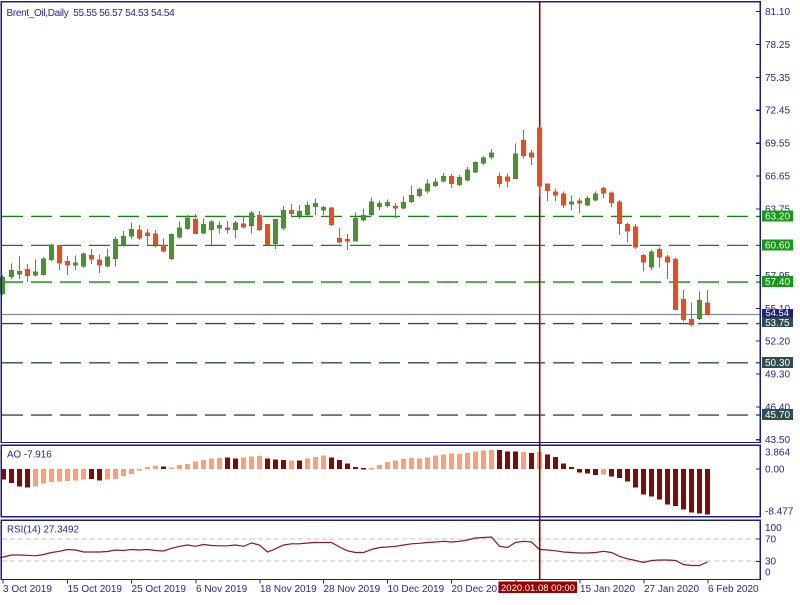 This screenshot has width=800, height=605. I want to click on svg-text: 63.75, so click(777, 210).